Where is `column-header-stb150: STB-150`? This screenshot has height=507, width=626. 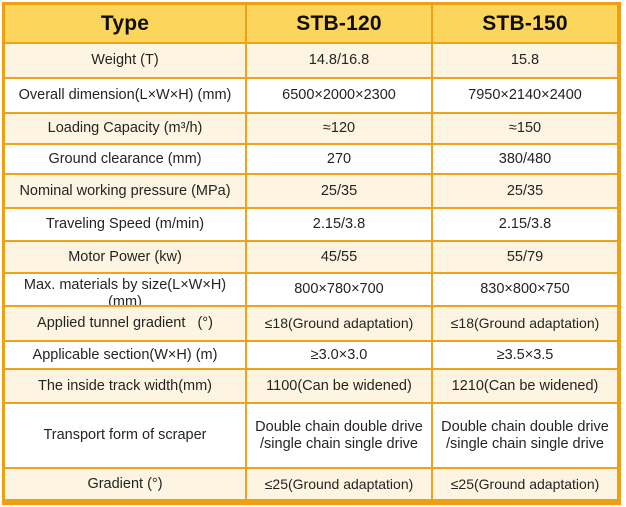
column-header-stb150: STB-150 is located at coordinates (524, 23).